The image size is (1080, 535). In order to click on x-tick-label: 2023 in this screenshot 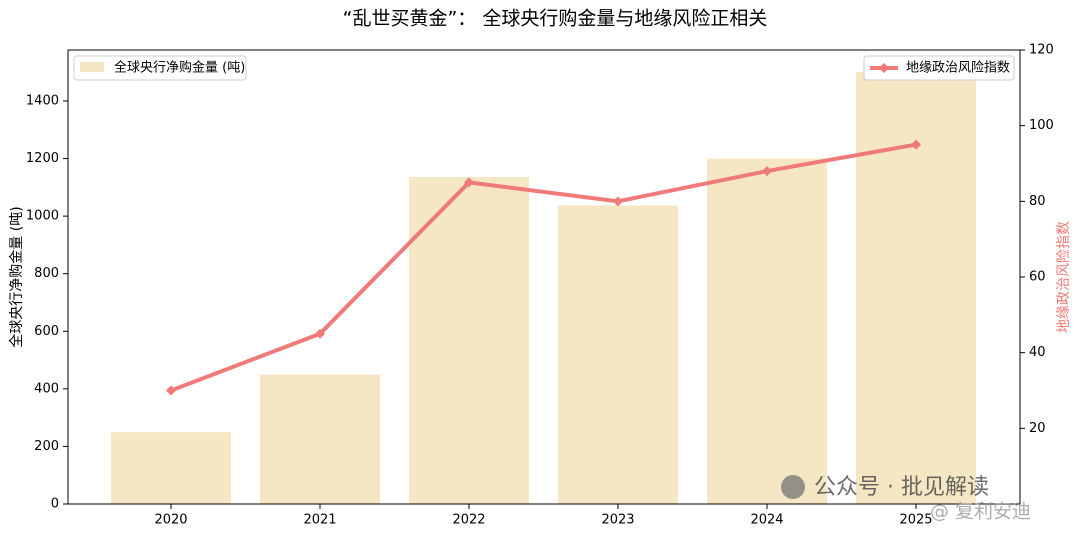, I will do `click(617, 520)`.